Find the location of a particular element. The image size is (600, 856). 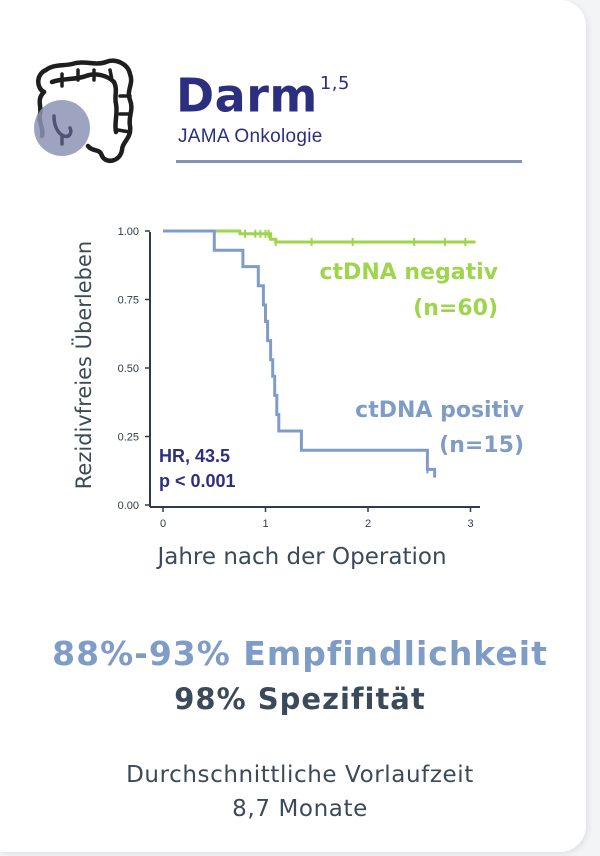

x-tick-label: 1 is located at coordinates (265, 524).